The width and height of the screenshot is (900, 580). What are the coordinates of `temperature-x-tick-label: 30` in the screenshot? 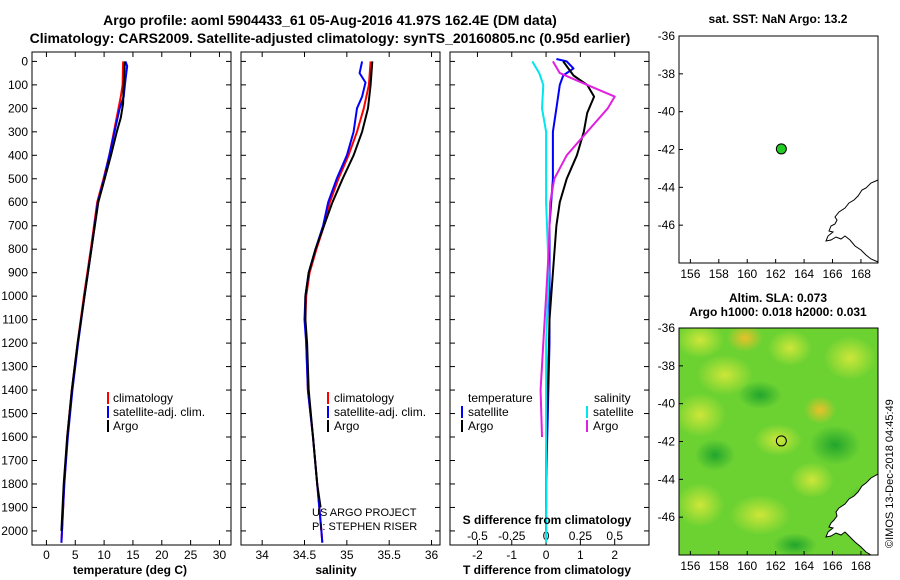 It's located at (220, 555).